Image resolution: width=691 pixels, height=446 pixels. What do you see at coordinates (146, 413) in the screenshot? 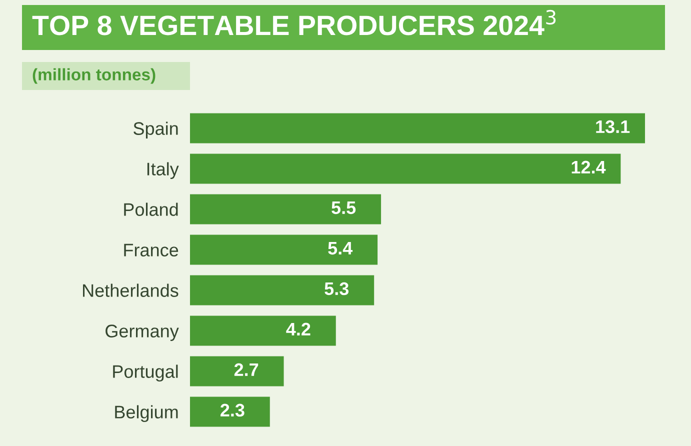
I see `y-tick-label: Belgium` at bounding box center [146, 413].